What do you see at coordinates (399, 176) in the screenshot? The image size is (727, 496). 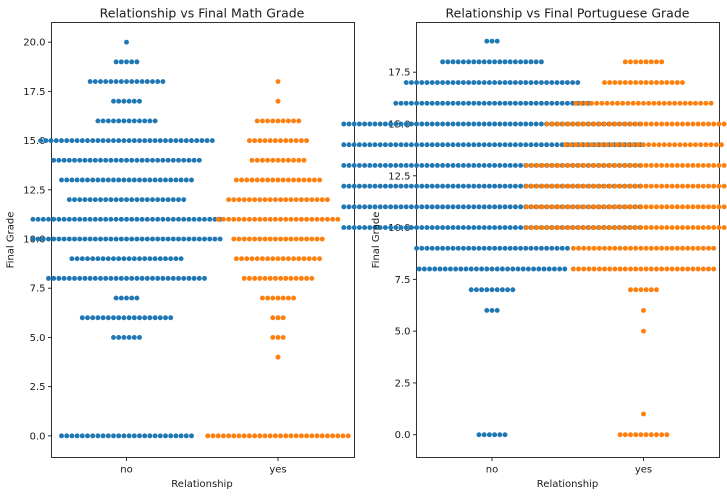 I see `y-tick-label: 12.5` at bounding box center [399, 176].